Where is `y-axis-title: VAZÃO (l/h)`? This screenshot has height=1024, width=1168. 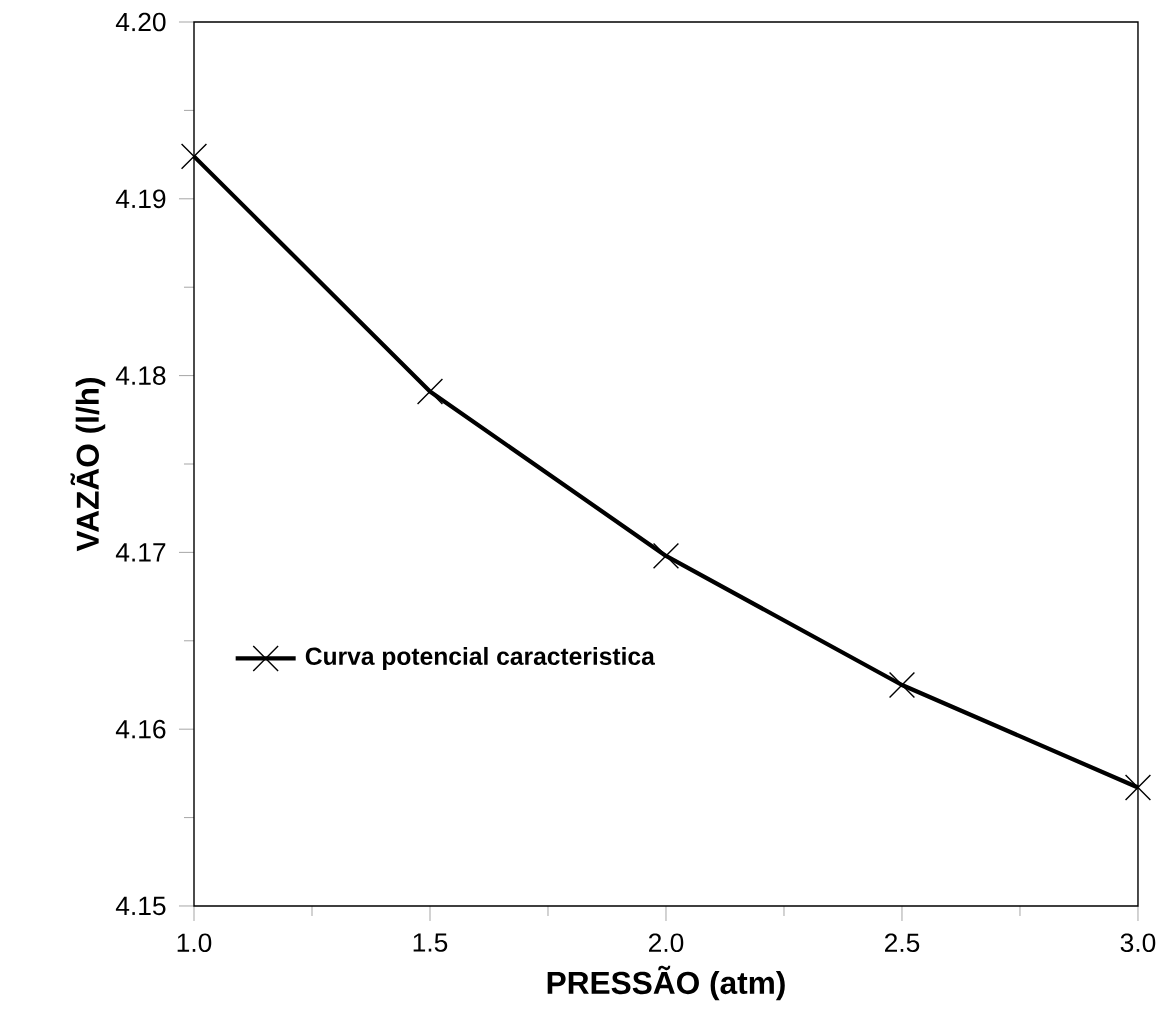
y-axis-title: VAZÃO (l/h) is located at coordinates (88, 464).